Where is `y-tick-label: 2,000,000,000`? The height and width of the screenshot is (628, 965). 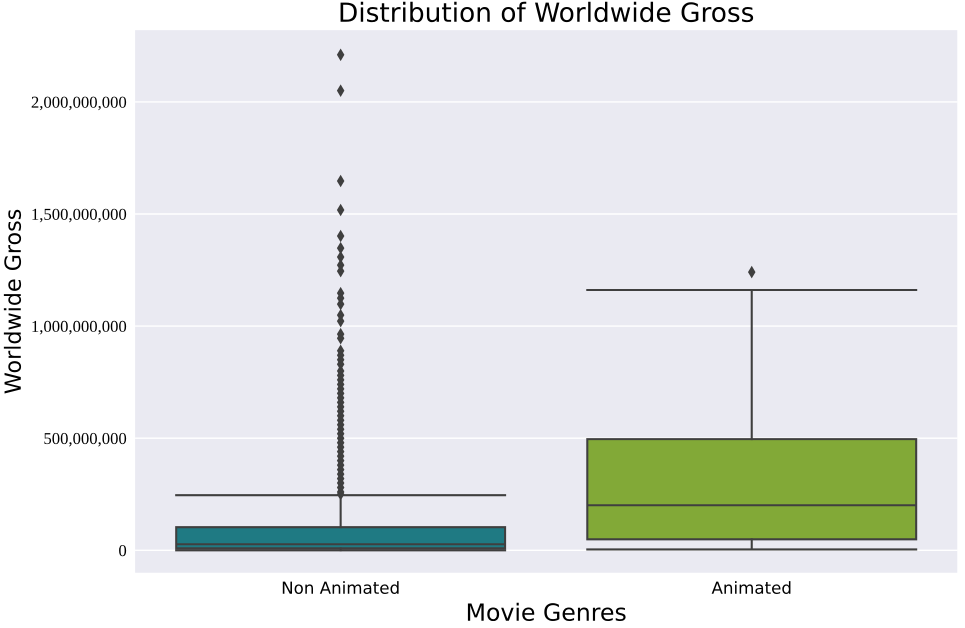
y-tick-label: 2,000,000,000 is located at coordinates (79, 103).